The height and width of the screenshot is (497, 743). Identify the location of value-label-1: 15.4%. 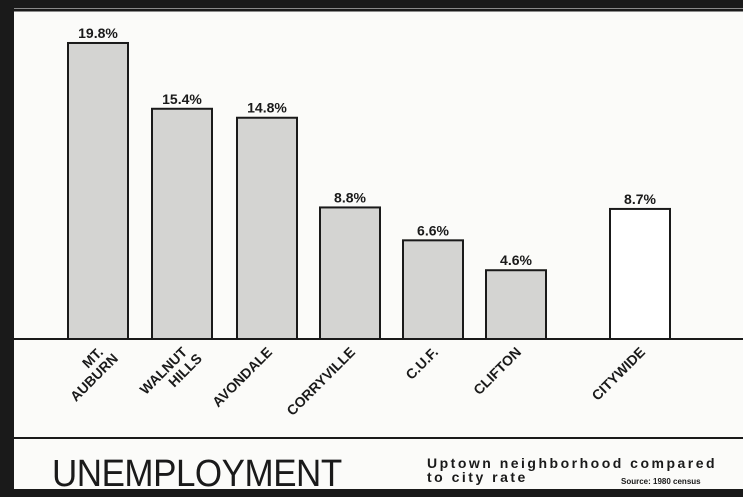
(182, 99).